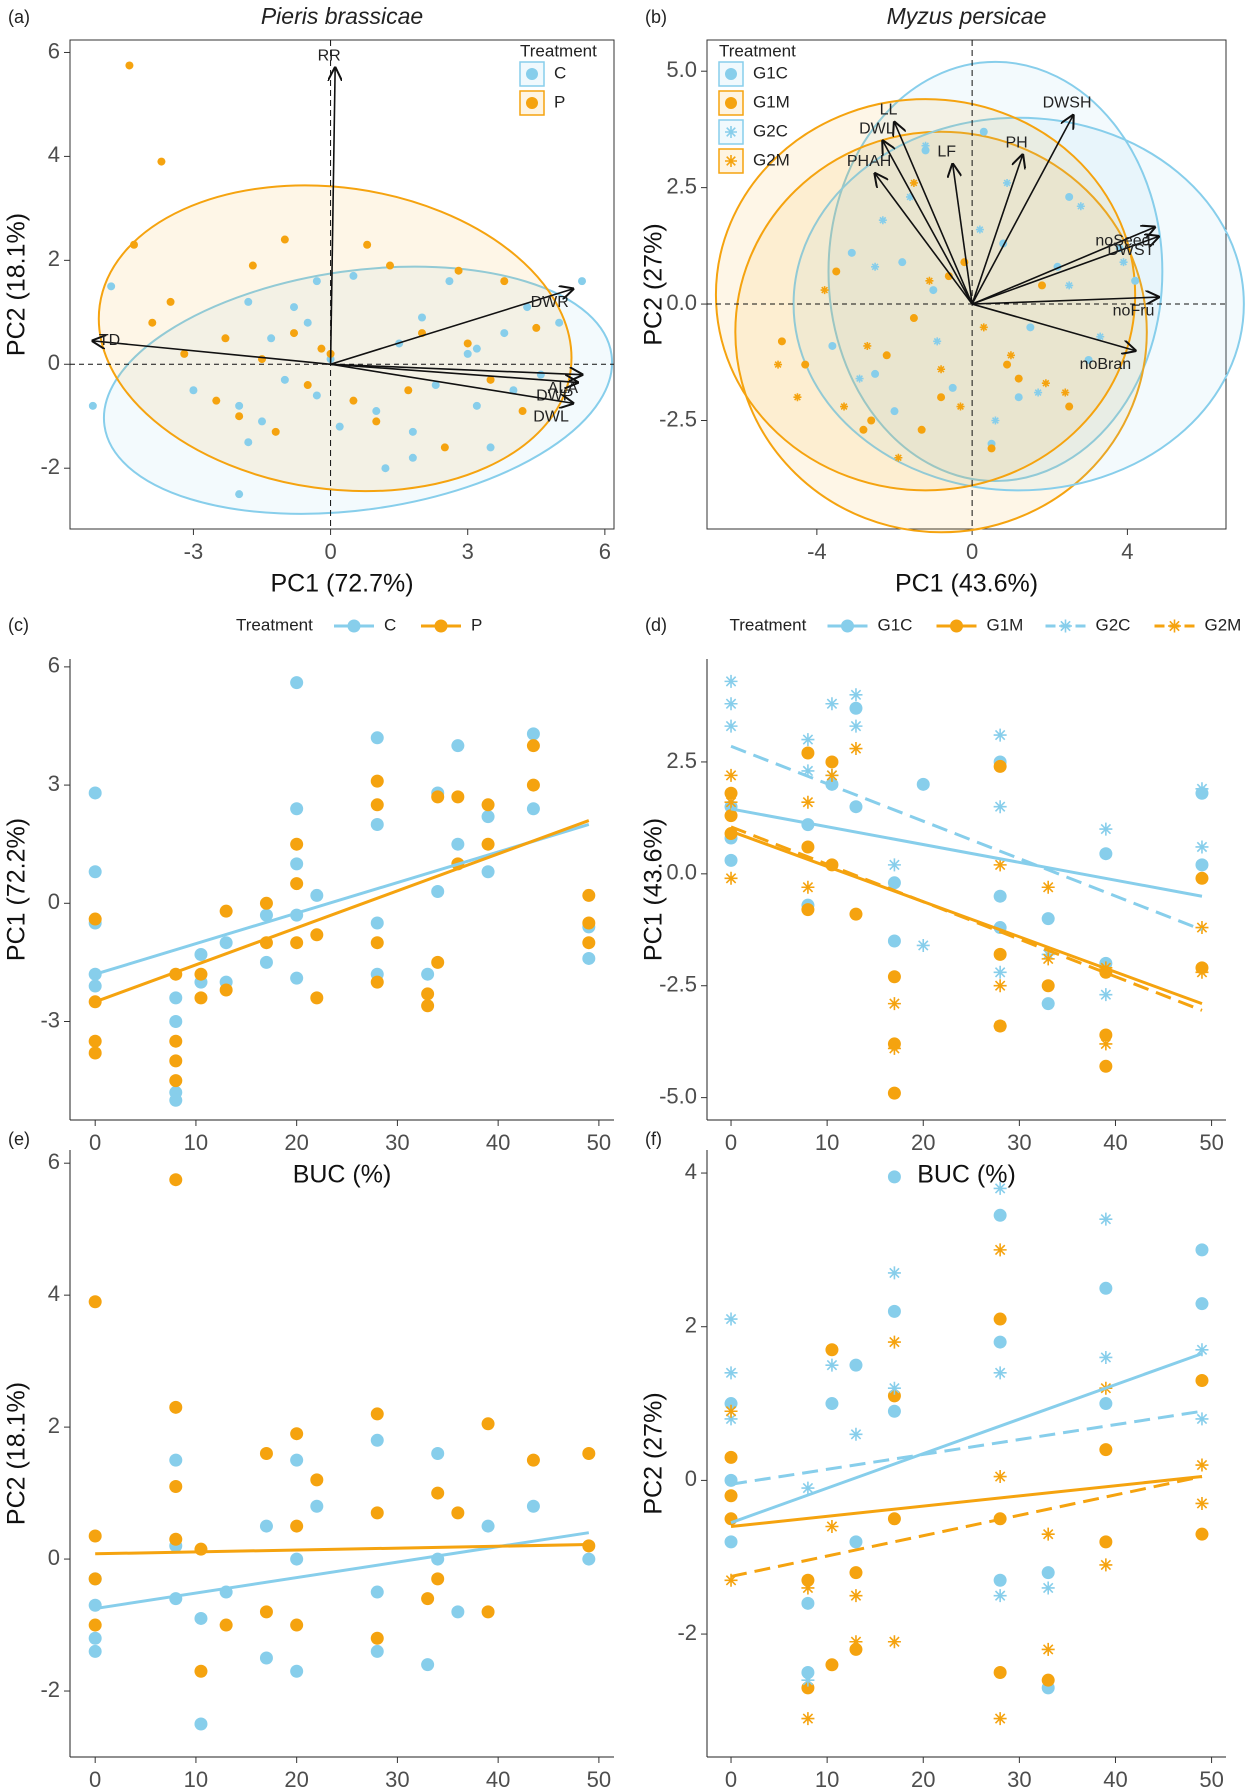 The image size is (1251, 1792). Describe the element at coordinates (963, 234) in the screenshot. I see `loading-arrow` at that location.